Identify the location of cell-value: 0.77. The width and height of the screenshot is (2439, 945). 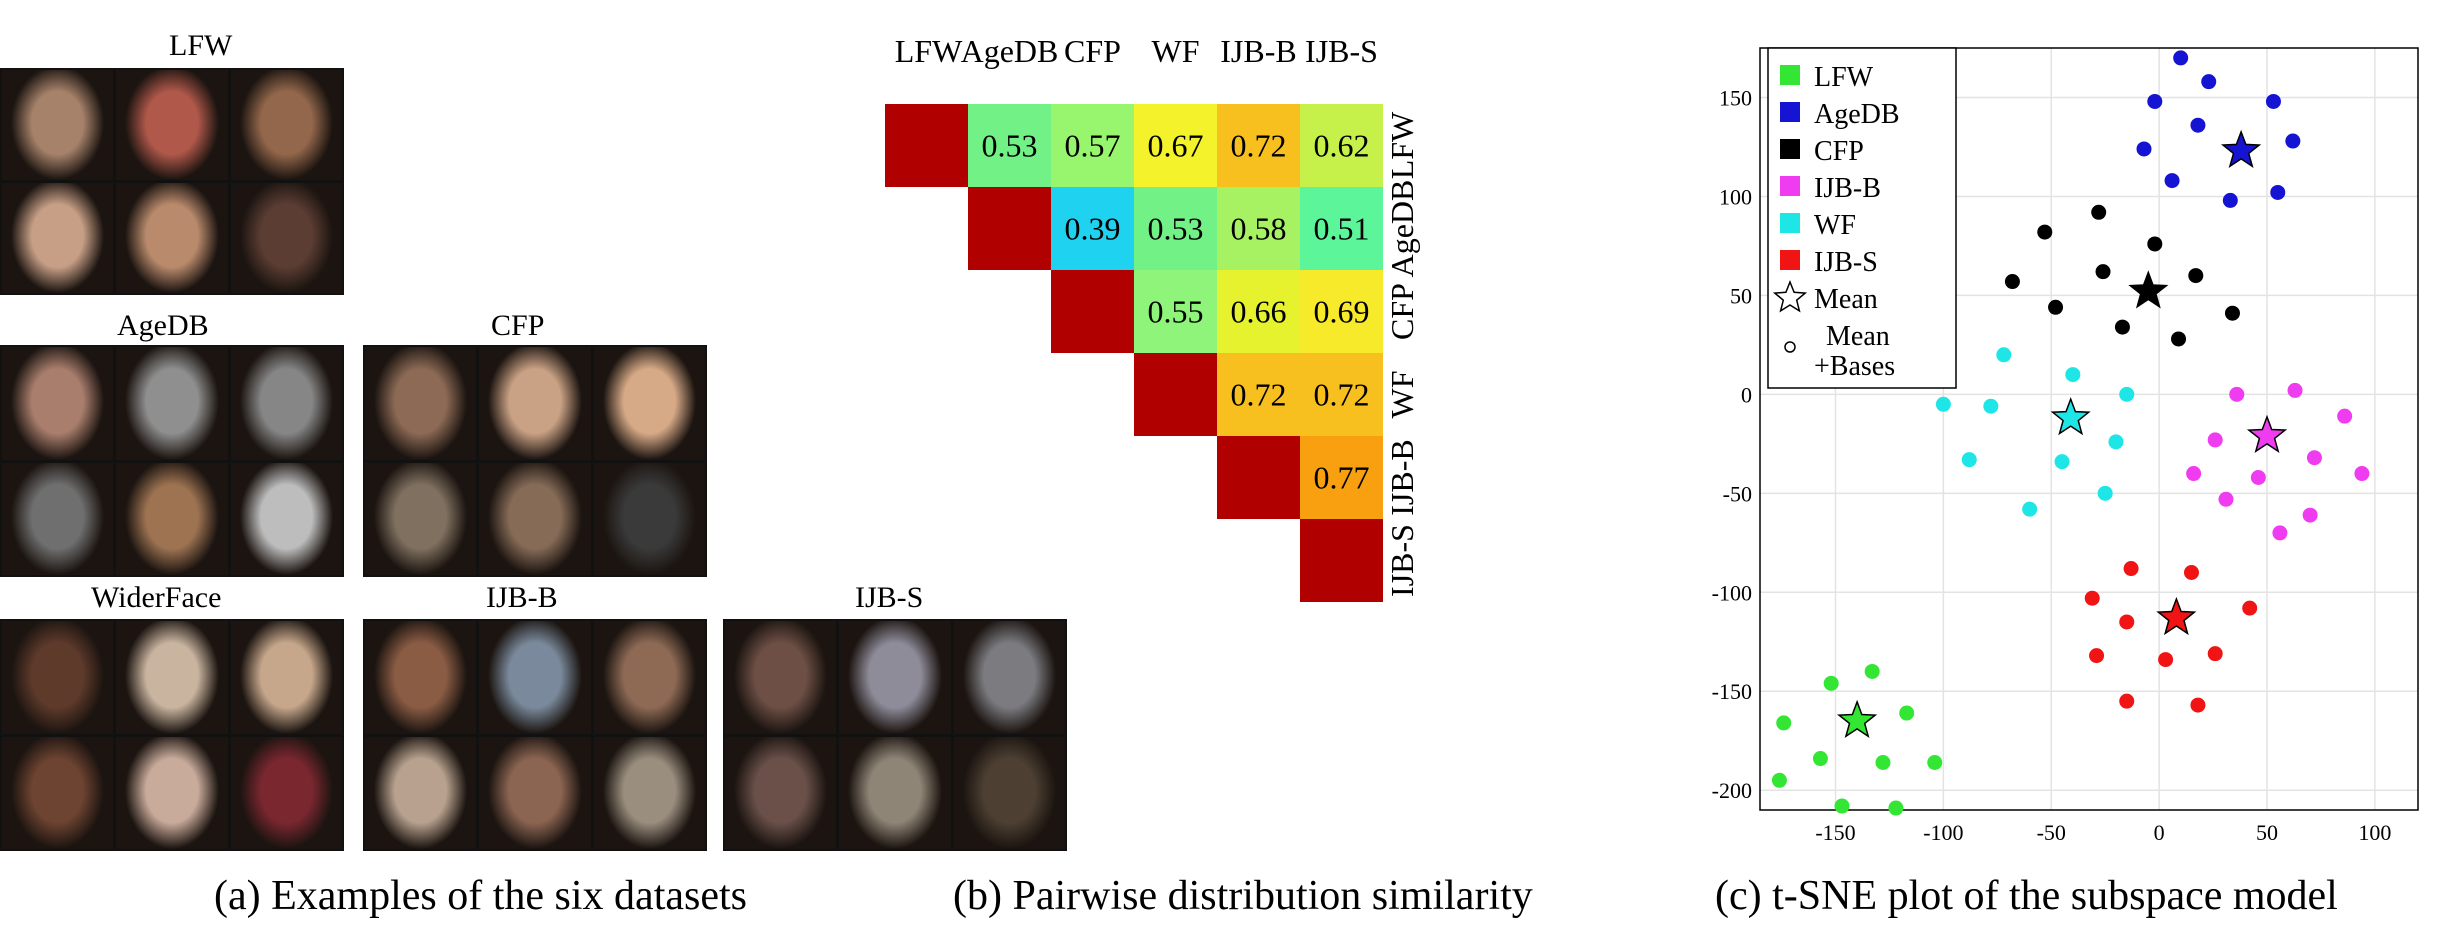
(1342, 478).